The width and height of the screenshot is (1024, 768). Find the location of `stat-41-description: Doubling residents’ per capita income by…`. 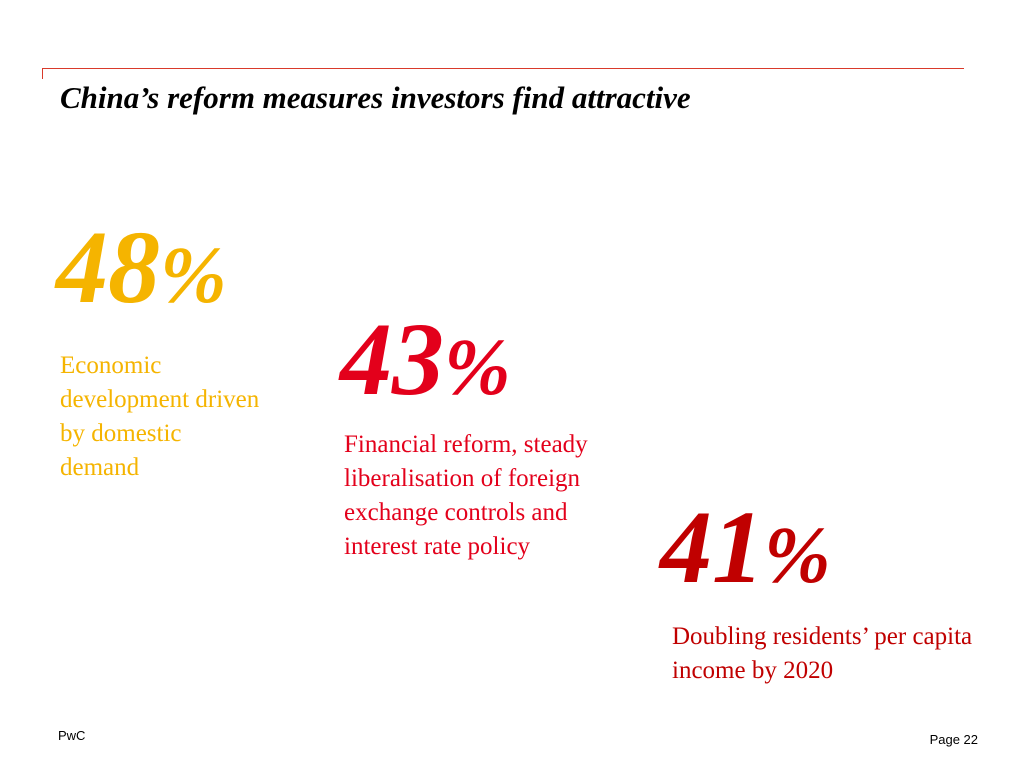

stat-41-description: Doubling residents’ per capita income by… is located at coordinates (822, 653).